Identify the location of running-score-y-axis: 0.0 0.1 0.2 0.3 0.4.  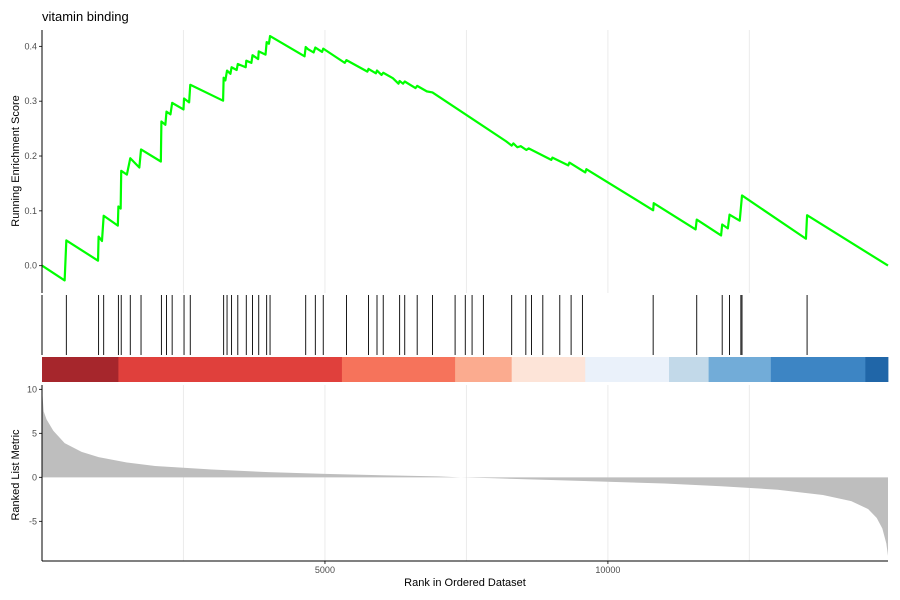
(33, 156).